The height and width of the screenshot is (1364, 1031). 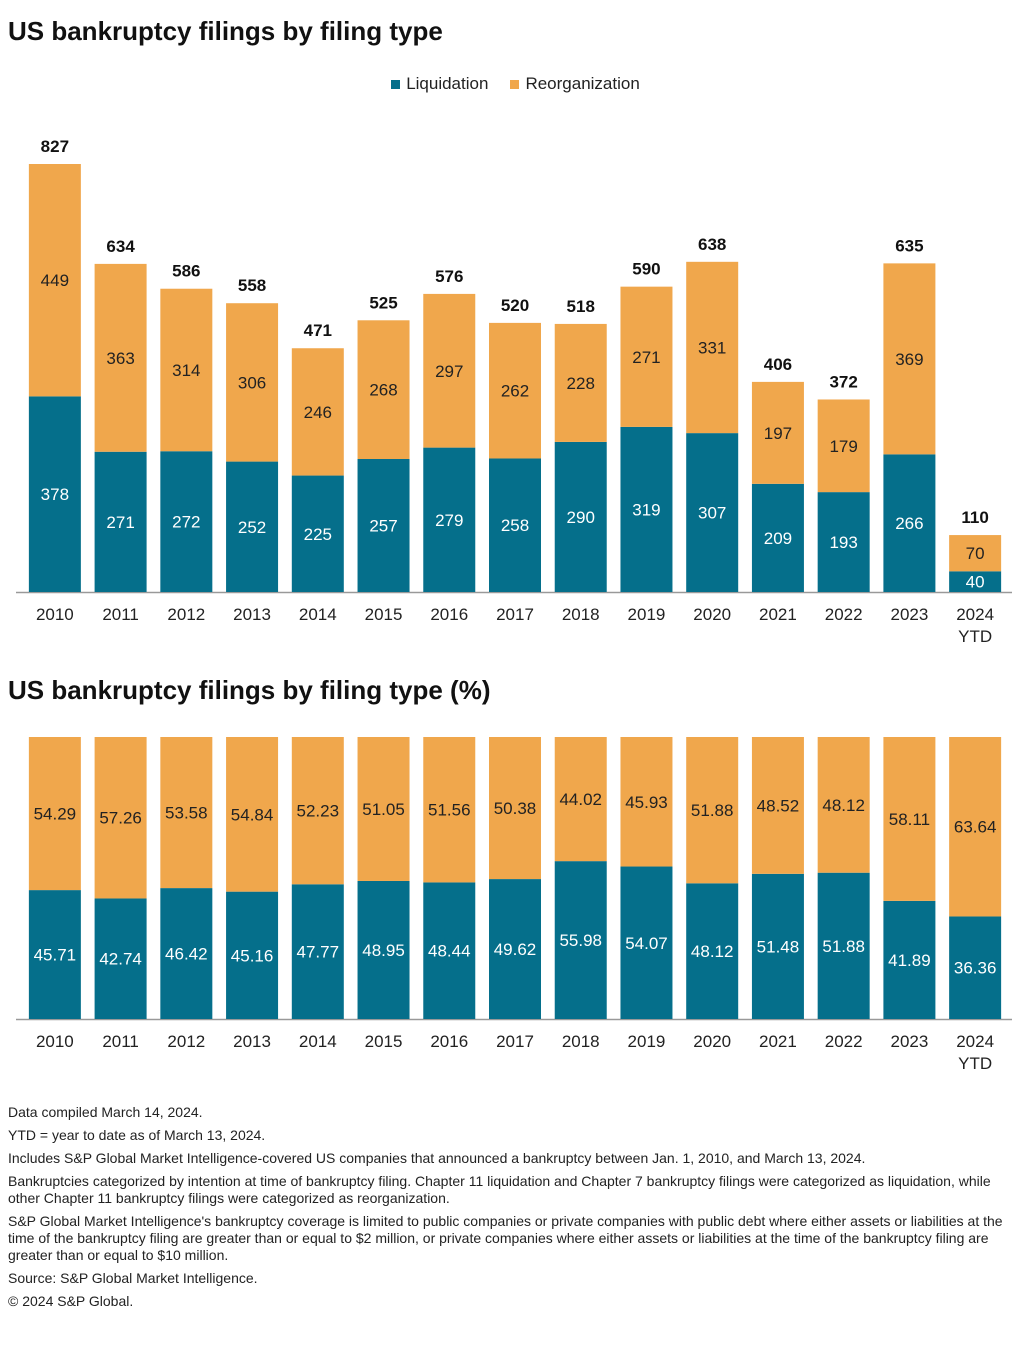 What do you see at coordinates (844, 1041) in the screenshot?
I see `x-tick-label: 2022` at bounding box center [844, 1041].